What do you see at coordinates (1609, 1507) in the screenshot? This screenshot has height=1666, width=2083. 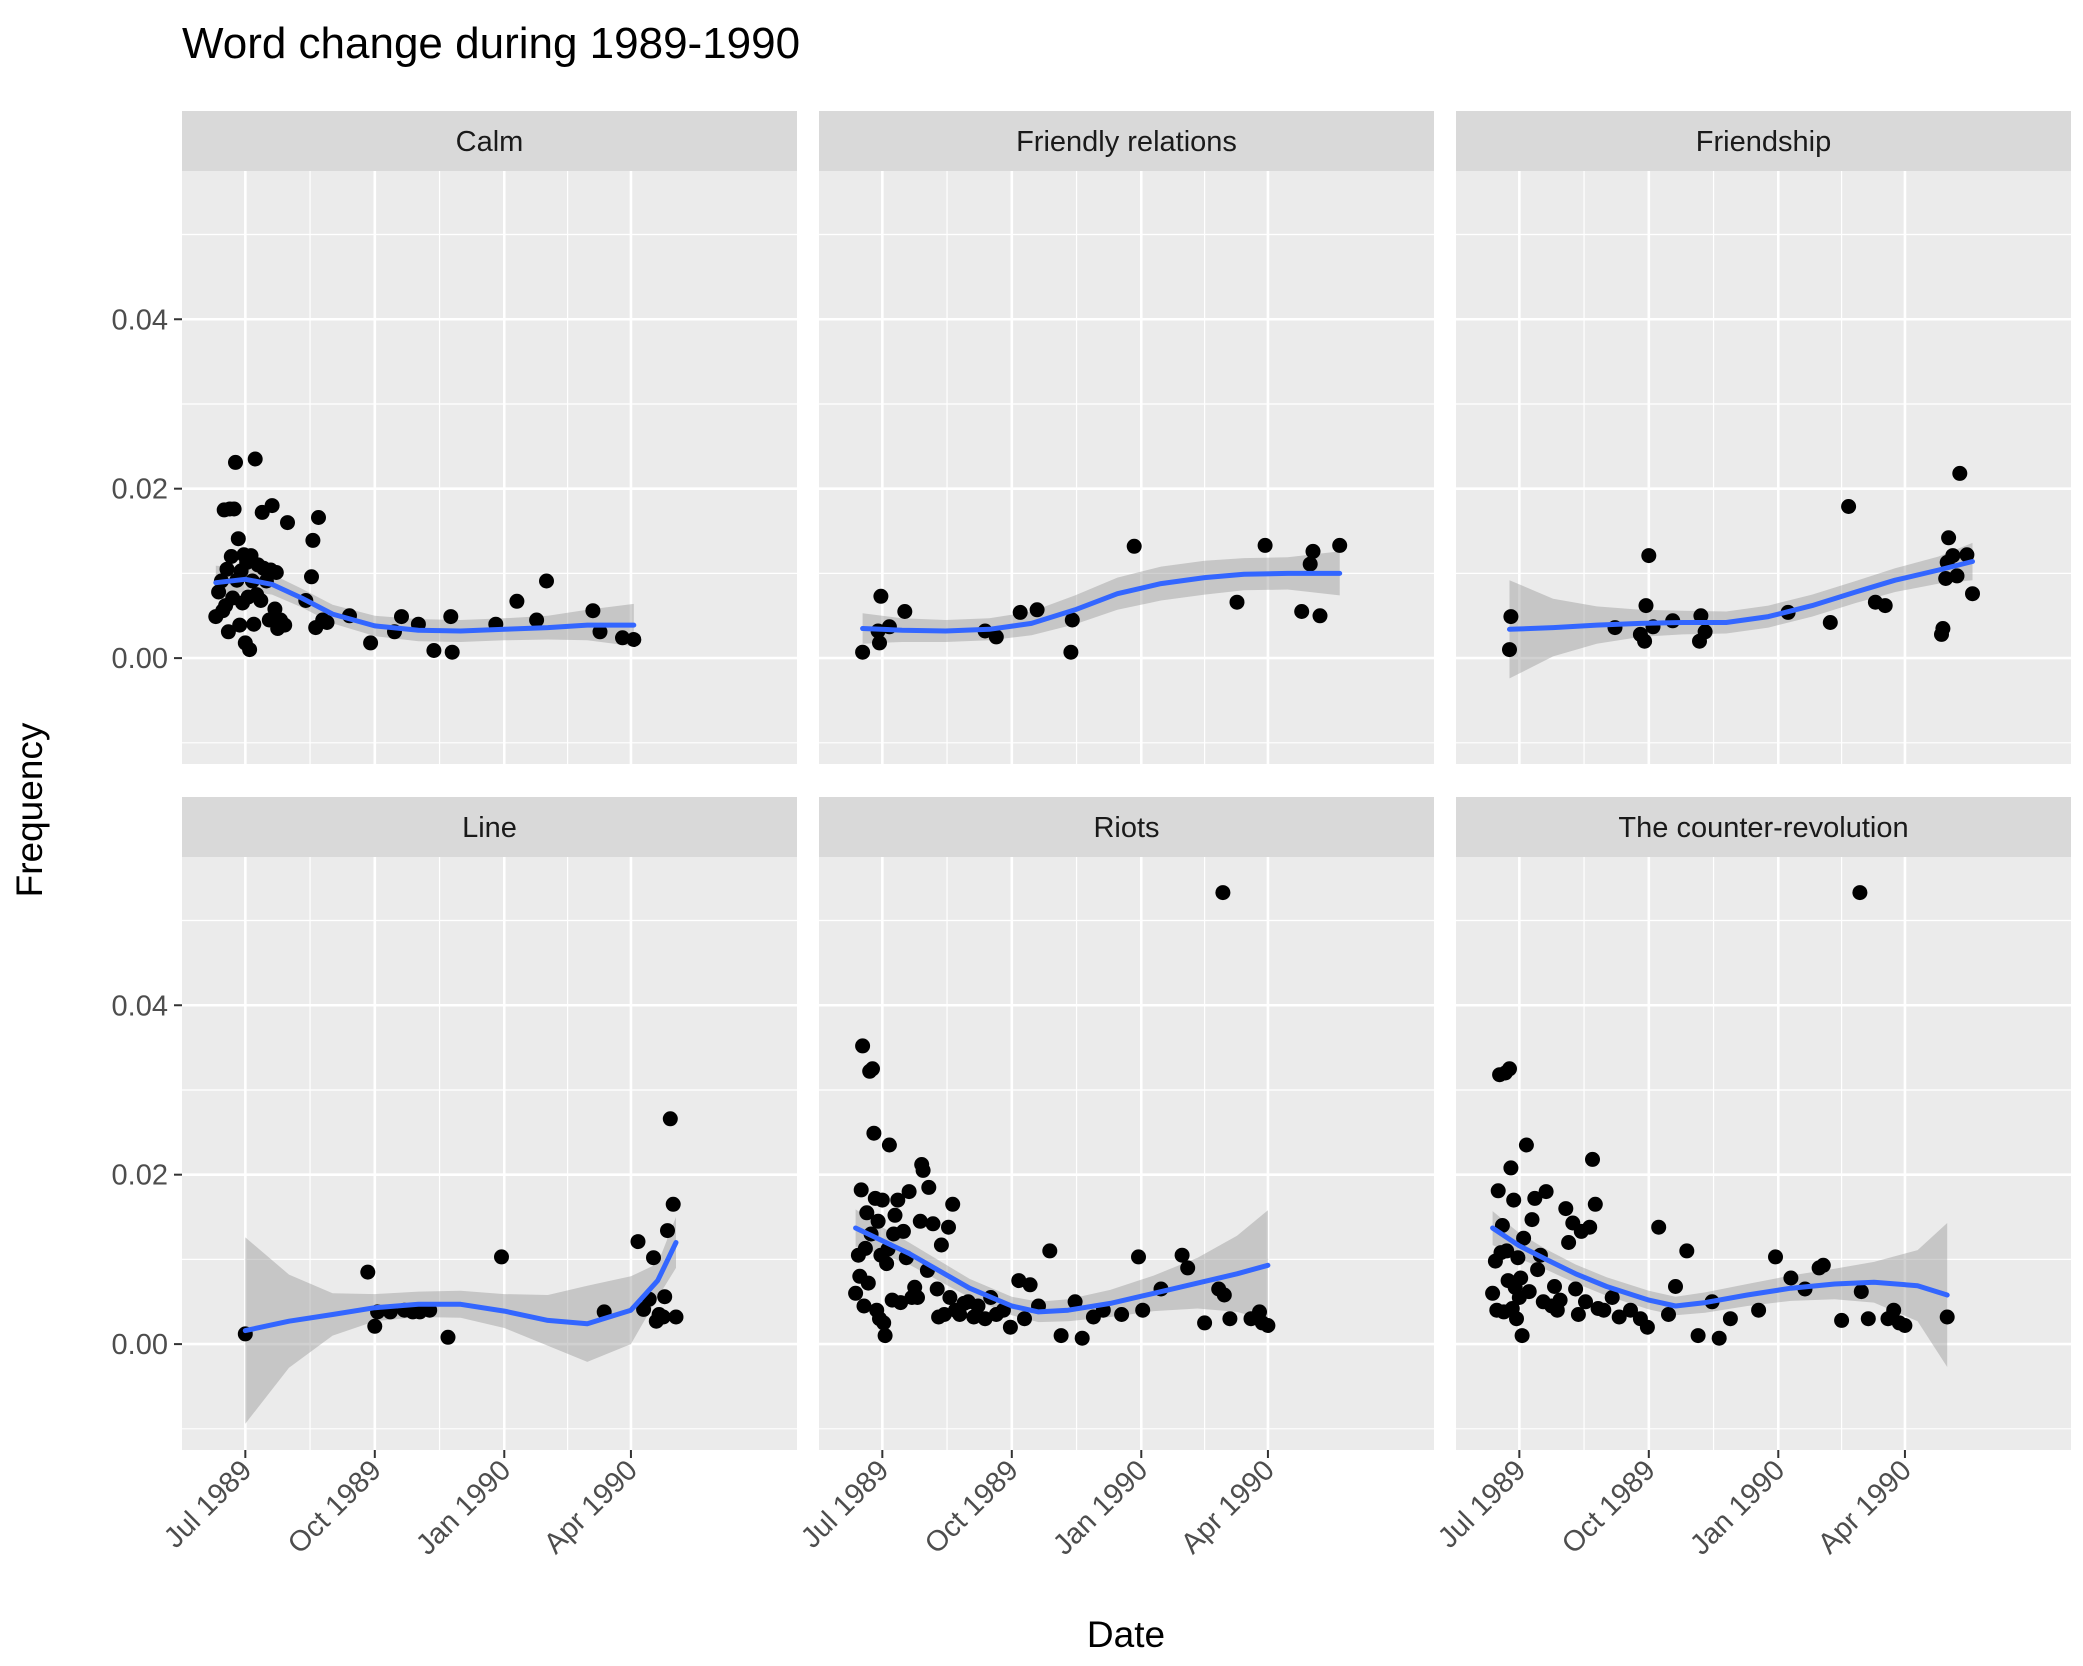 I see `x-tick-label: Oct 1989` at bounding box center [1609, 1507].